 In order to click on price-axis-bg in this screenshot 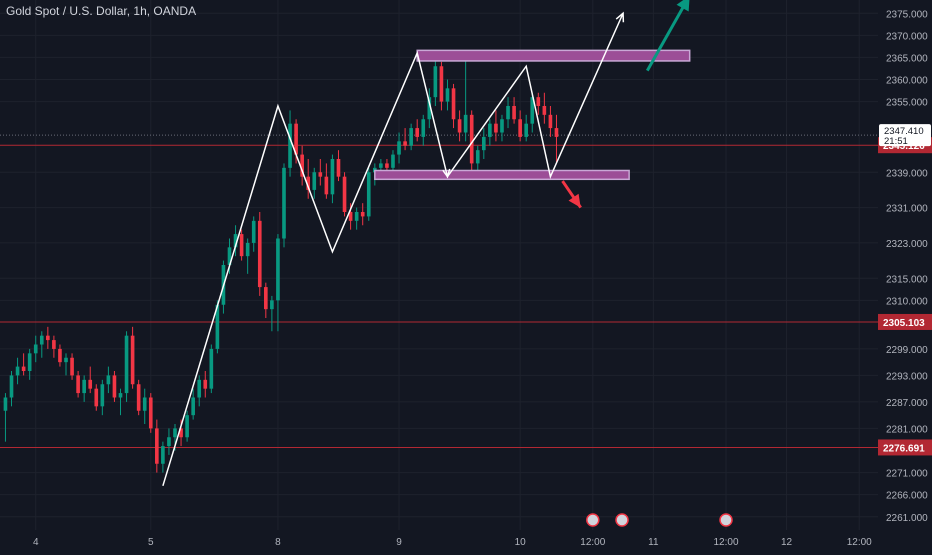, I will do `click(905, 275)`.